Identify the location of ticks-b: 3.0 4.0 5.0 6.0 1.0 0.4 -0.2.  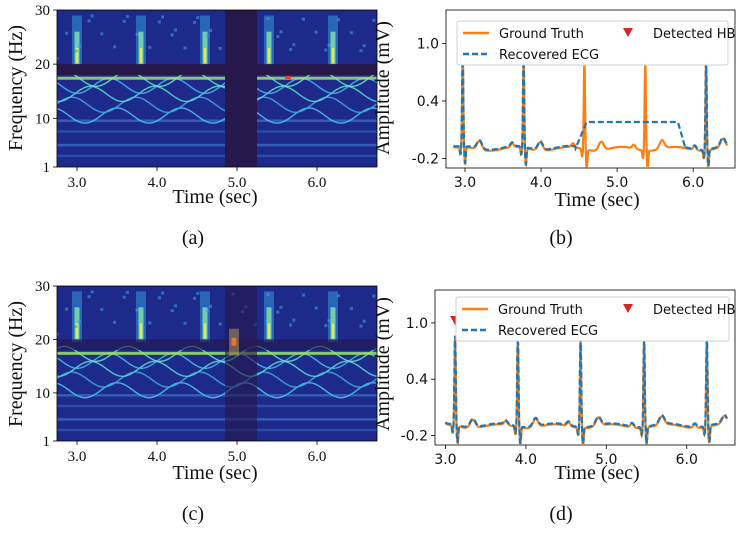
(558, 114).